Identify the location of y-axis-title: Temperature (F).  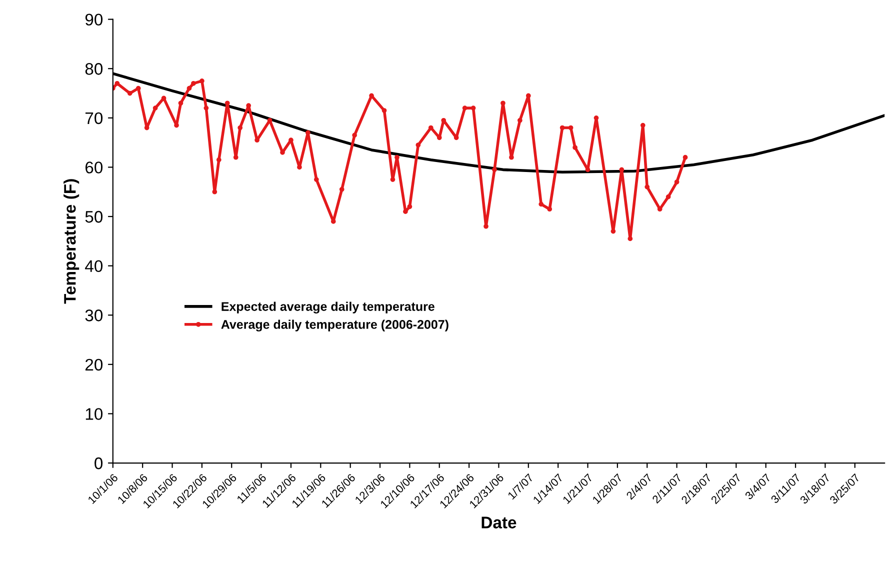
(72, 241).